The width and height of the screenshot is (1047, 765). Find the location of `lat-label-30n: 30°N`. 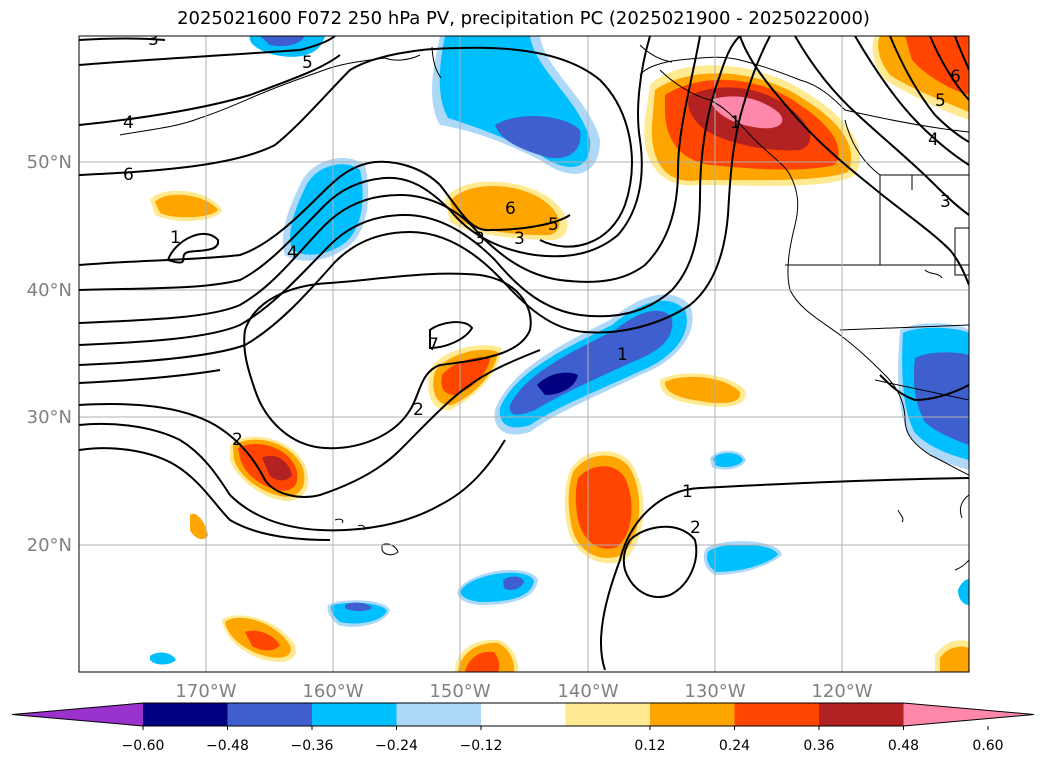

lat-label-30n: 30°N is located at coordinates (49, 417).